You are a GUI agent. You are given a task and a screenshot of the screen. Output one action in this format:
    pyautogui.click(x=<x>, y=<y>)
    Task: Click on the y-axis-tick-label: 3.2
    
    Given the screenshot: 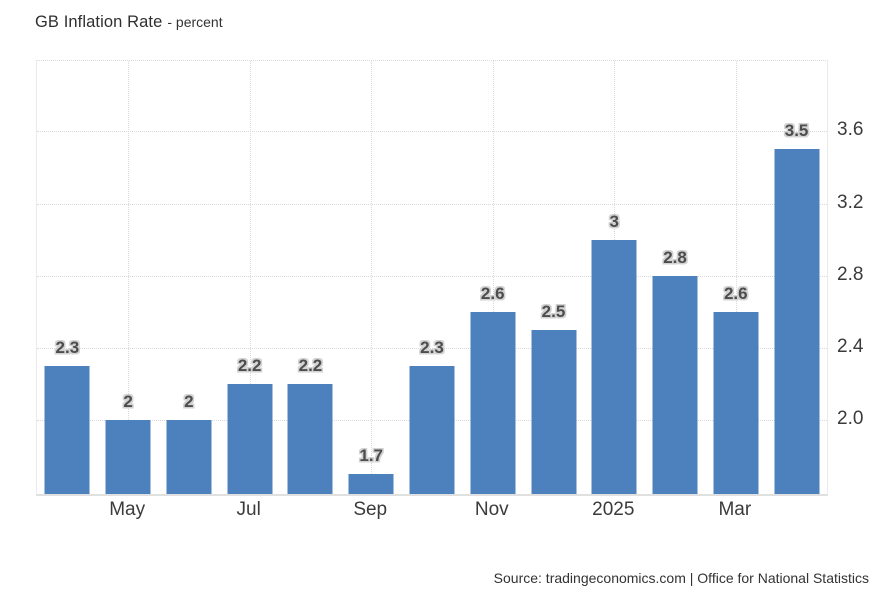 What is the action you would take?
    pyautogui.click(x=850, y=202)
    